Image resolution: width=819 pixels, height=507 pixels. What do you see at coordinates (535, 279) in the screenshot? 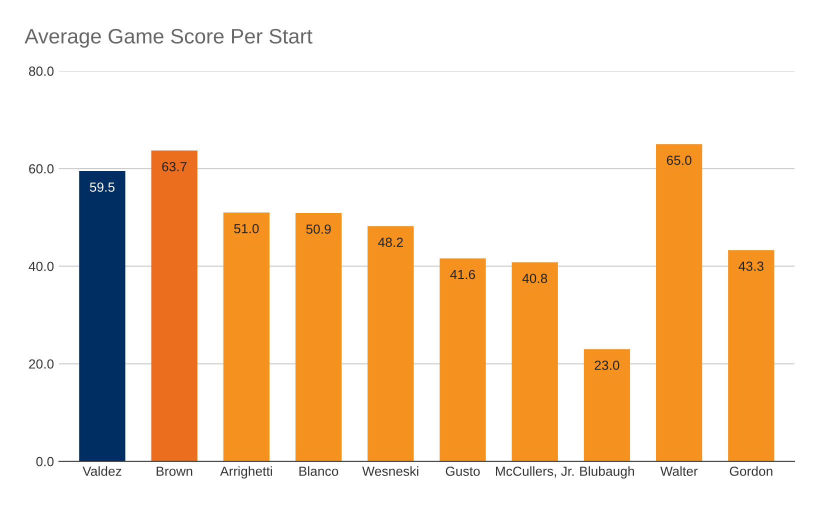
I see `data-label: 40.8` at bounding box center [535, 279].